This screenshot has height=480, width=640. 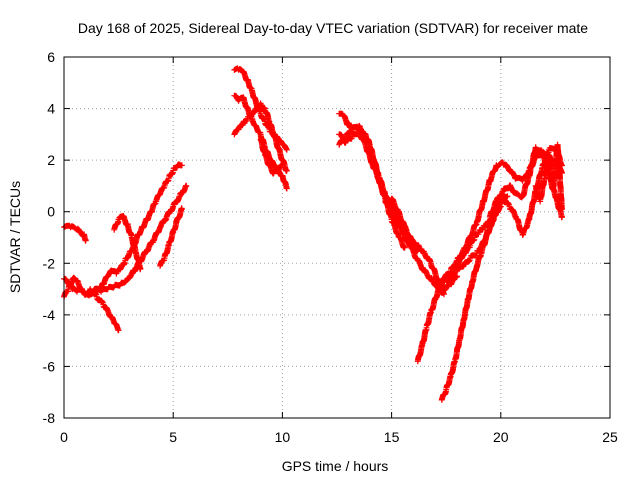 I want to click on y-tick-label: 2, so click(x=51, y=160).